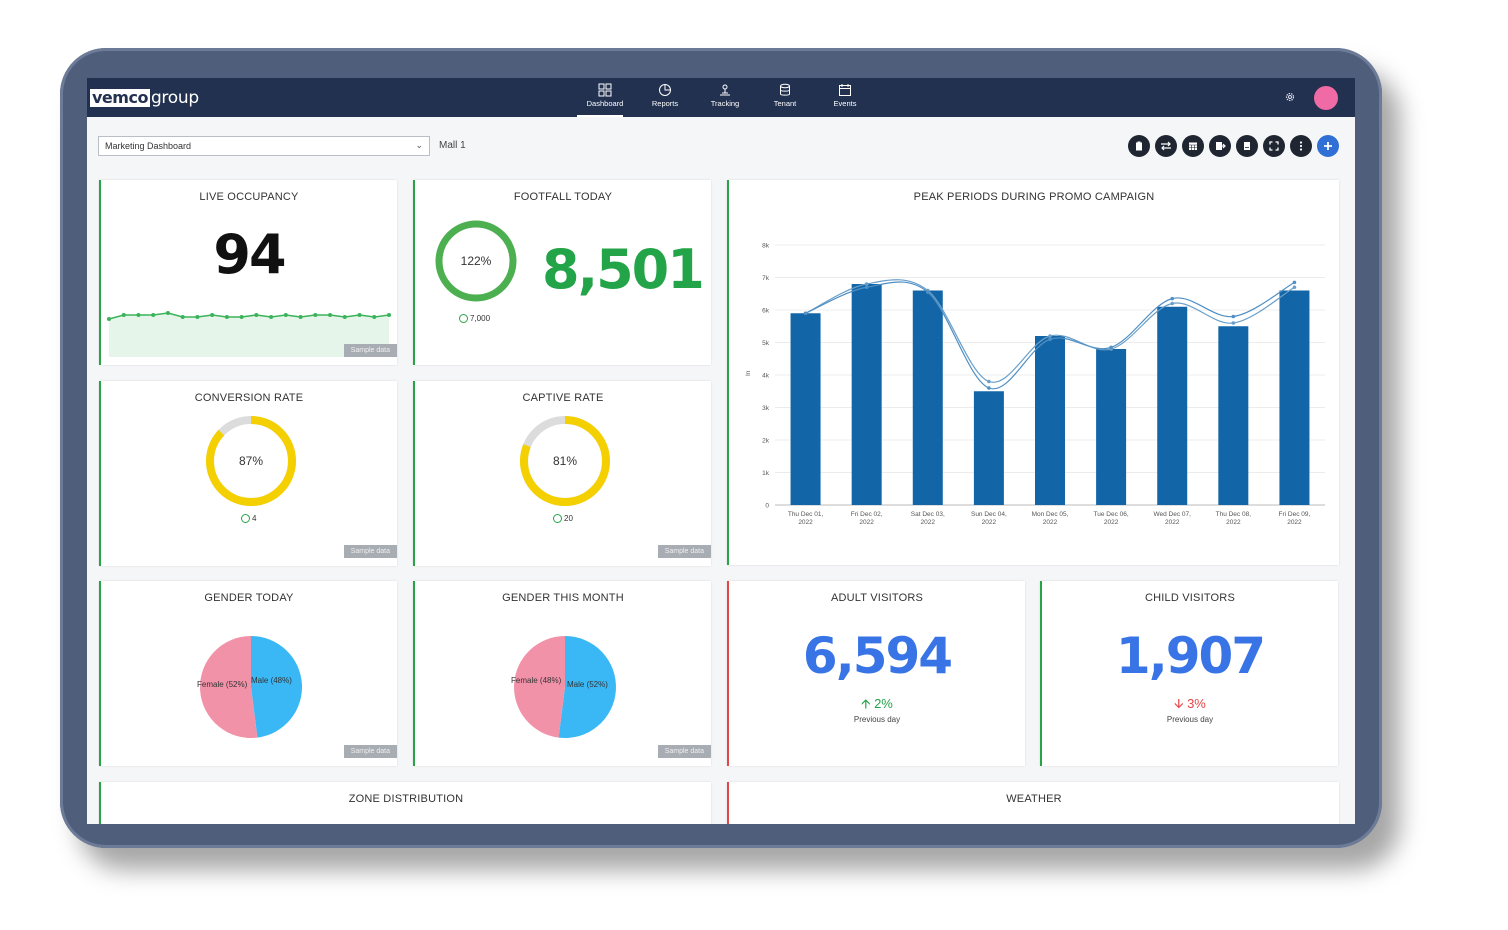  I want to click on swap-icon, so click(1166, 146).